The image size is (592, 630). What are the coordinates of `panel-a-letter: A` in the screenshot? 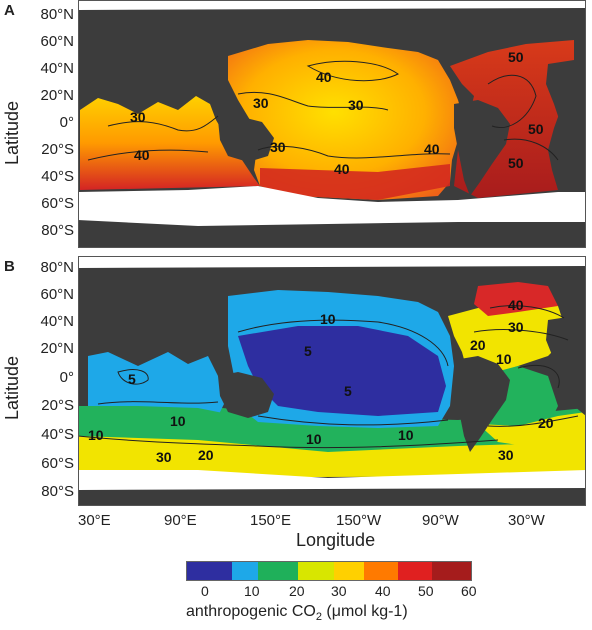 It's located at (9, 10).